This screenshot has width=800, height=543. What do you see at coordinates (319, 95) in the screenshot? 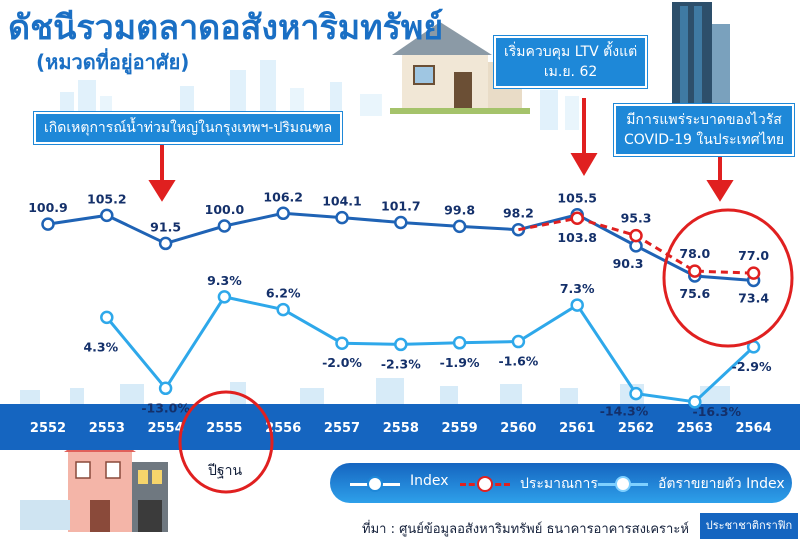
I see `skyline-background` at bounding box center [319, 95].